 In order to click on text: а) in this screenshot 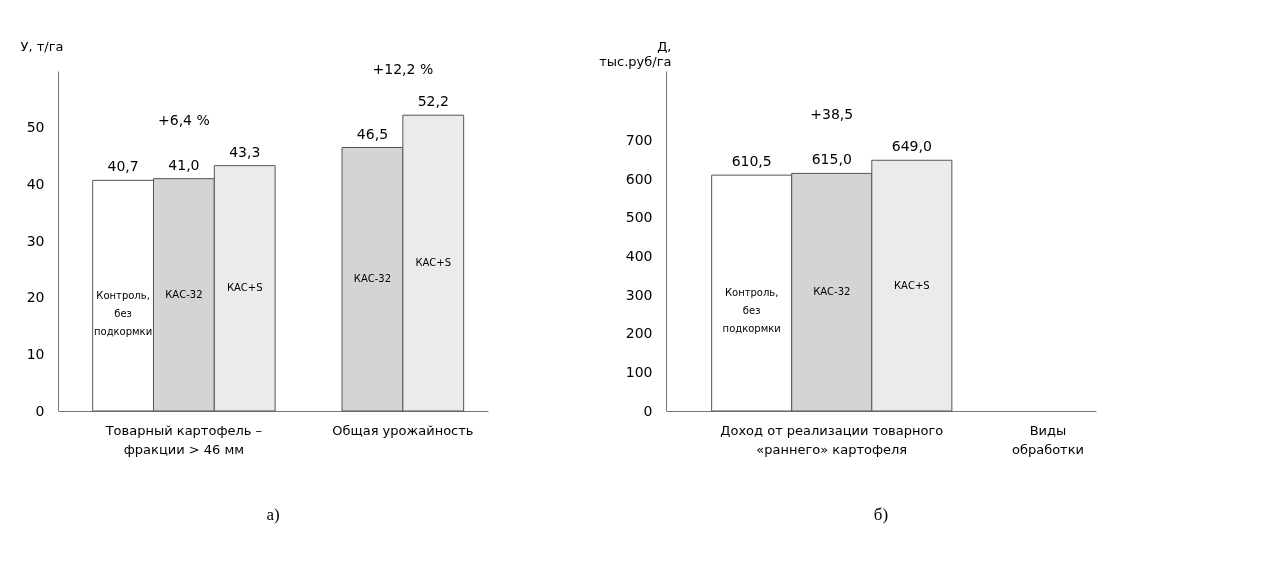, I will do `click(273, 514)`.